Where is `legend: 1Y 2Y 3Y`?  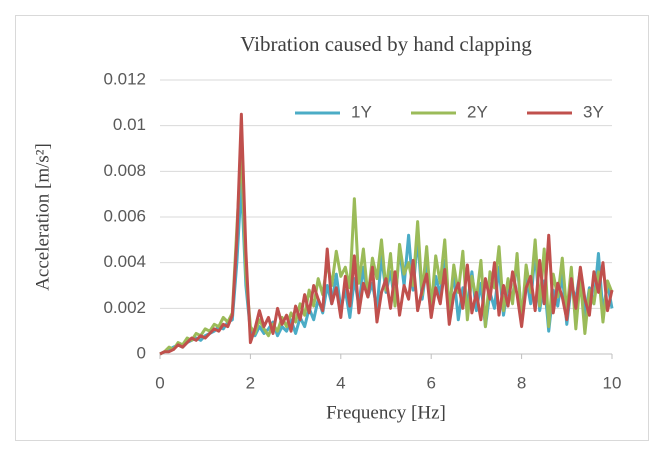 legend: 1Y 2Y 3Y is located at coordinates (449, 111).